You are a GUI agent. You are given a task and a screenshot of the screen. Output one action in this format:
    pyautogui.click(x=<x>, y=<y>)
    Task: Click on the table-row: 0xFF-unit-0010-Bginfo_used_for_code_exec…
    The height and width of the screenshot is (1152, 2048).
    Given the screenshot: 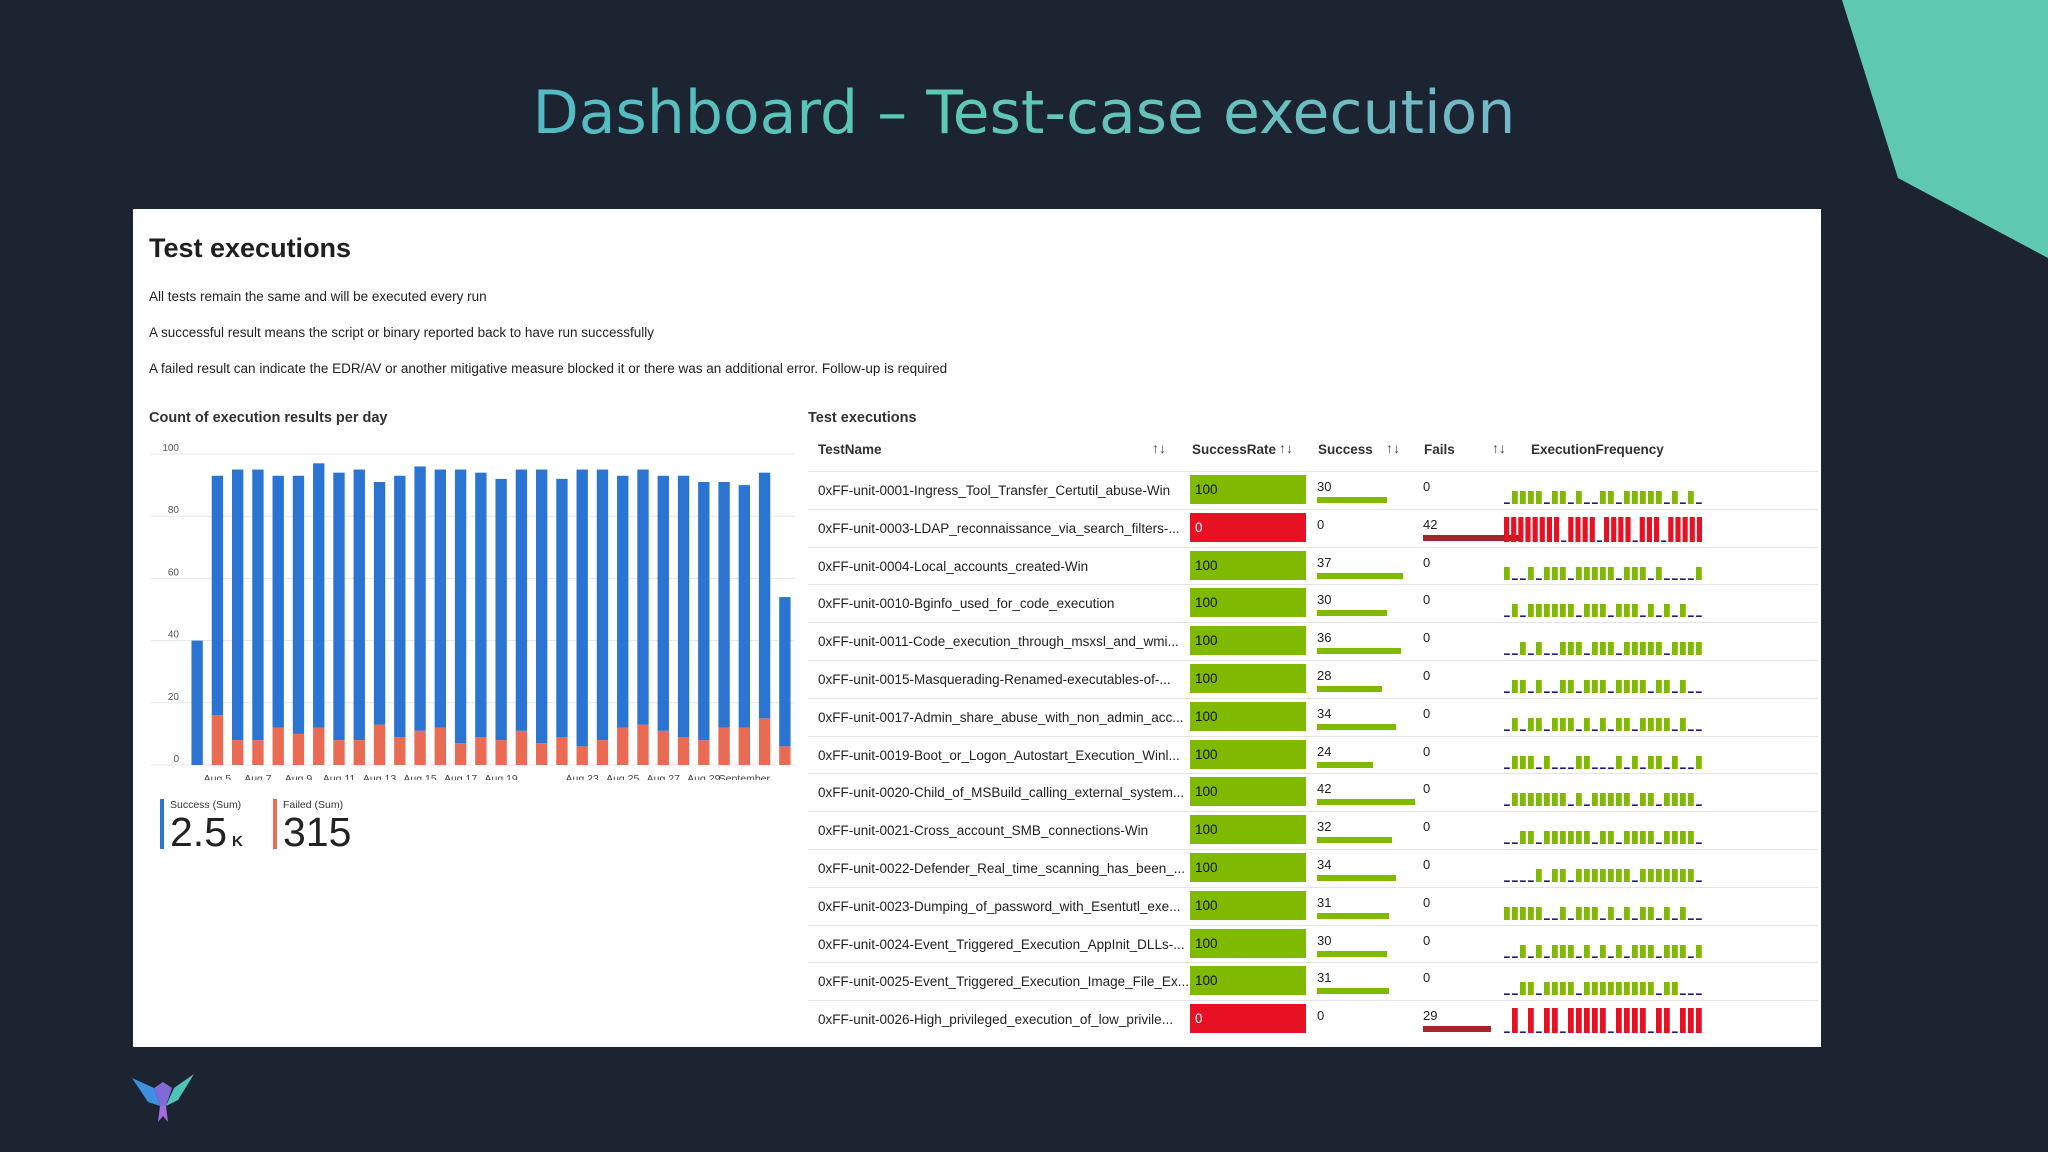 What is the action you would take?
    pyautogui.click(x=1313, y=603)
    